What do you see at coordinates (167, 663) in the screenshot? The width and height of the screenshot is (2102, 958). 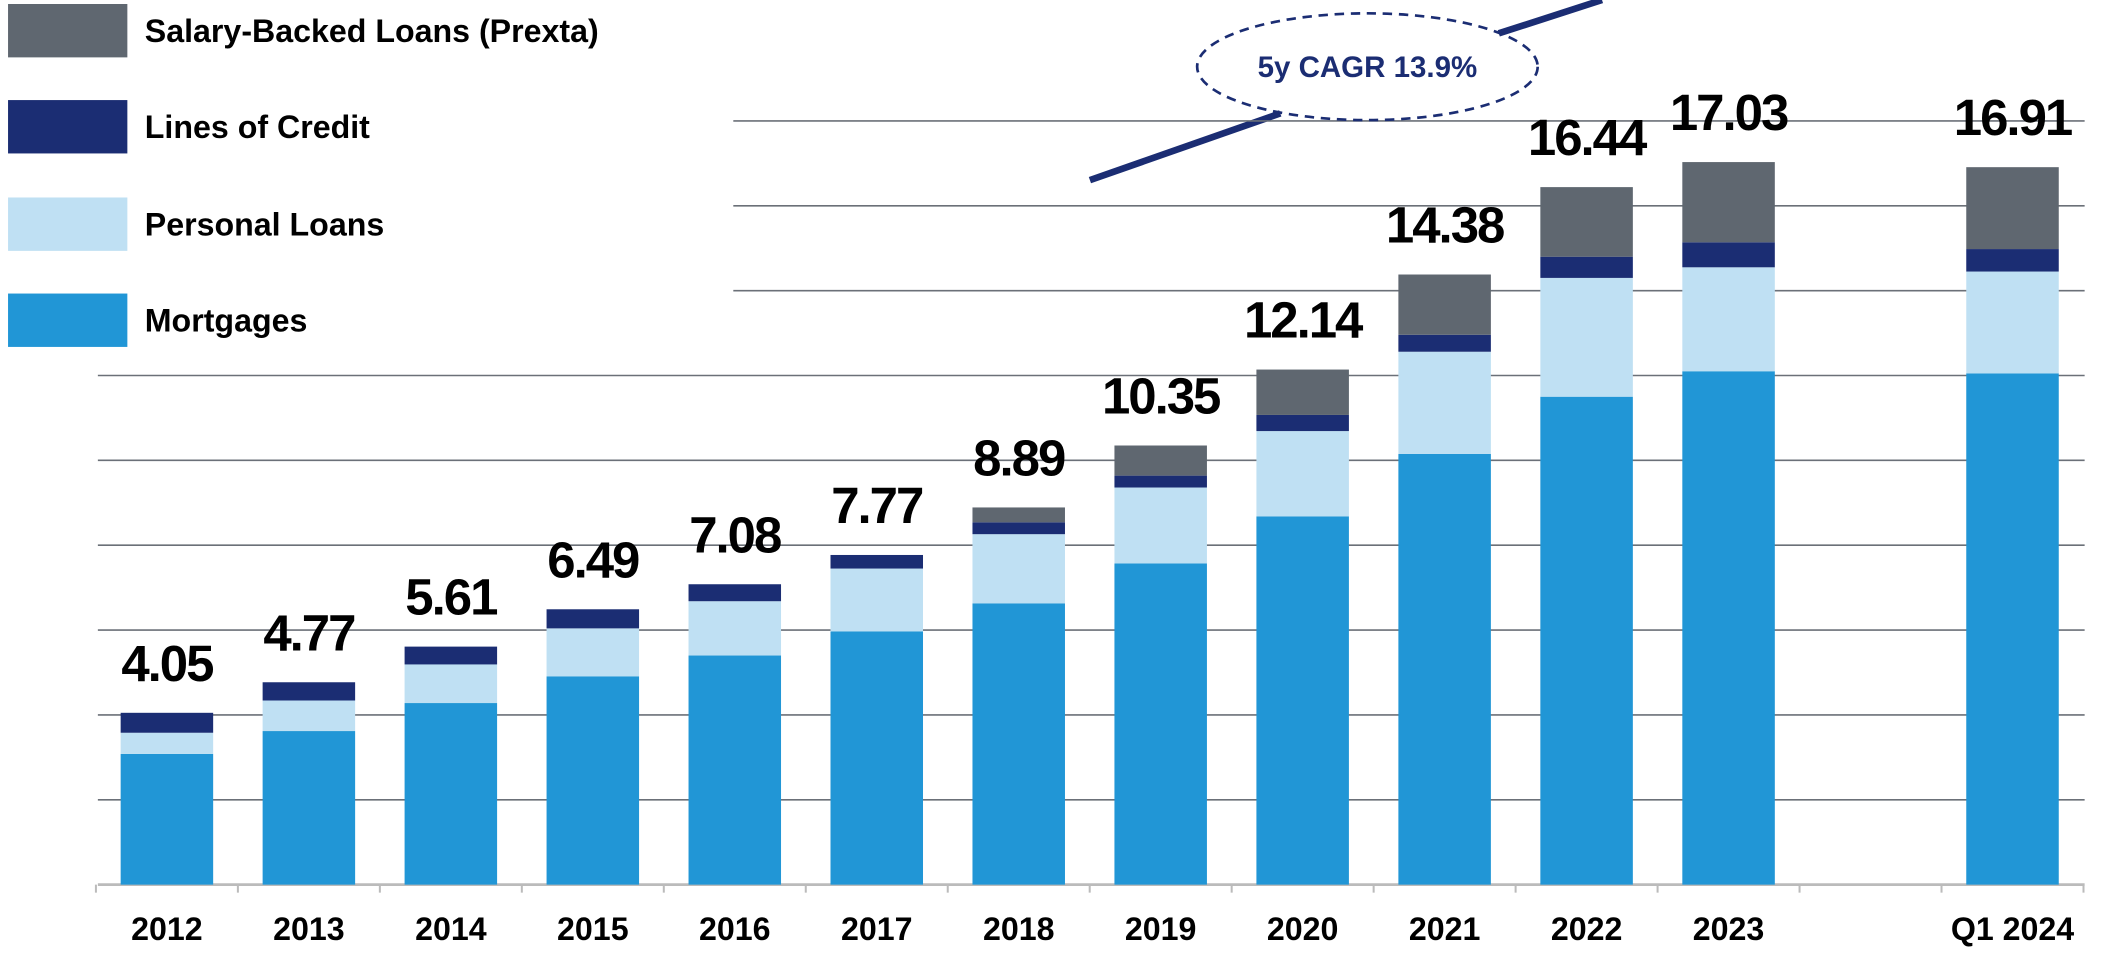 I see `total-label: 4.05` at bounding box center [167, 663].